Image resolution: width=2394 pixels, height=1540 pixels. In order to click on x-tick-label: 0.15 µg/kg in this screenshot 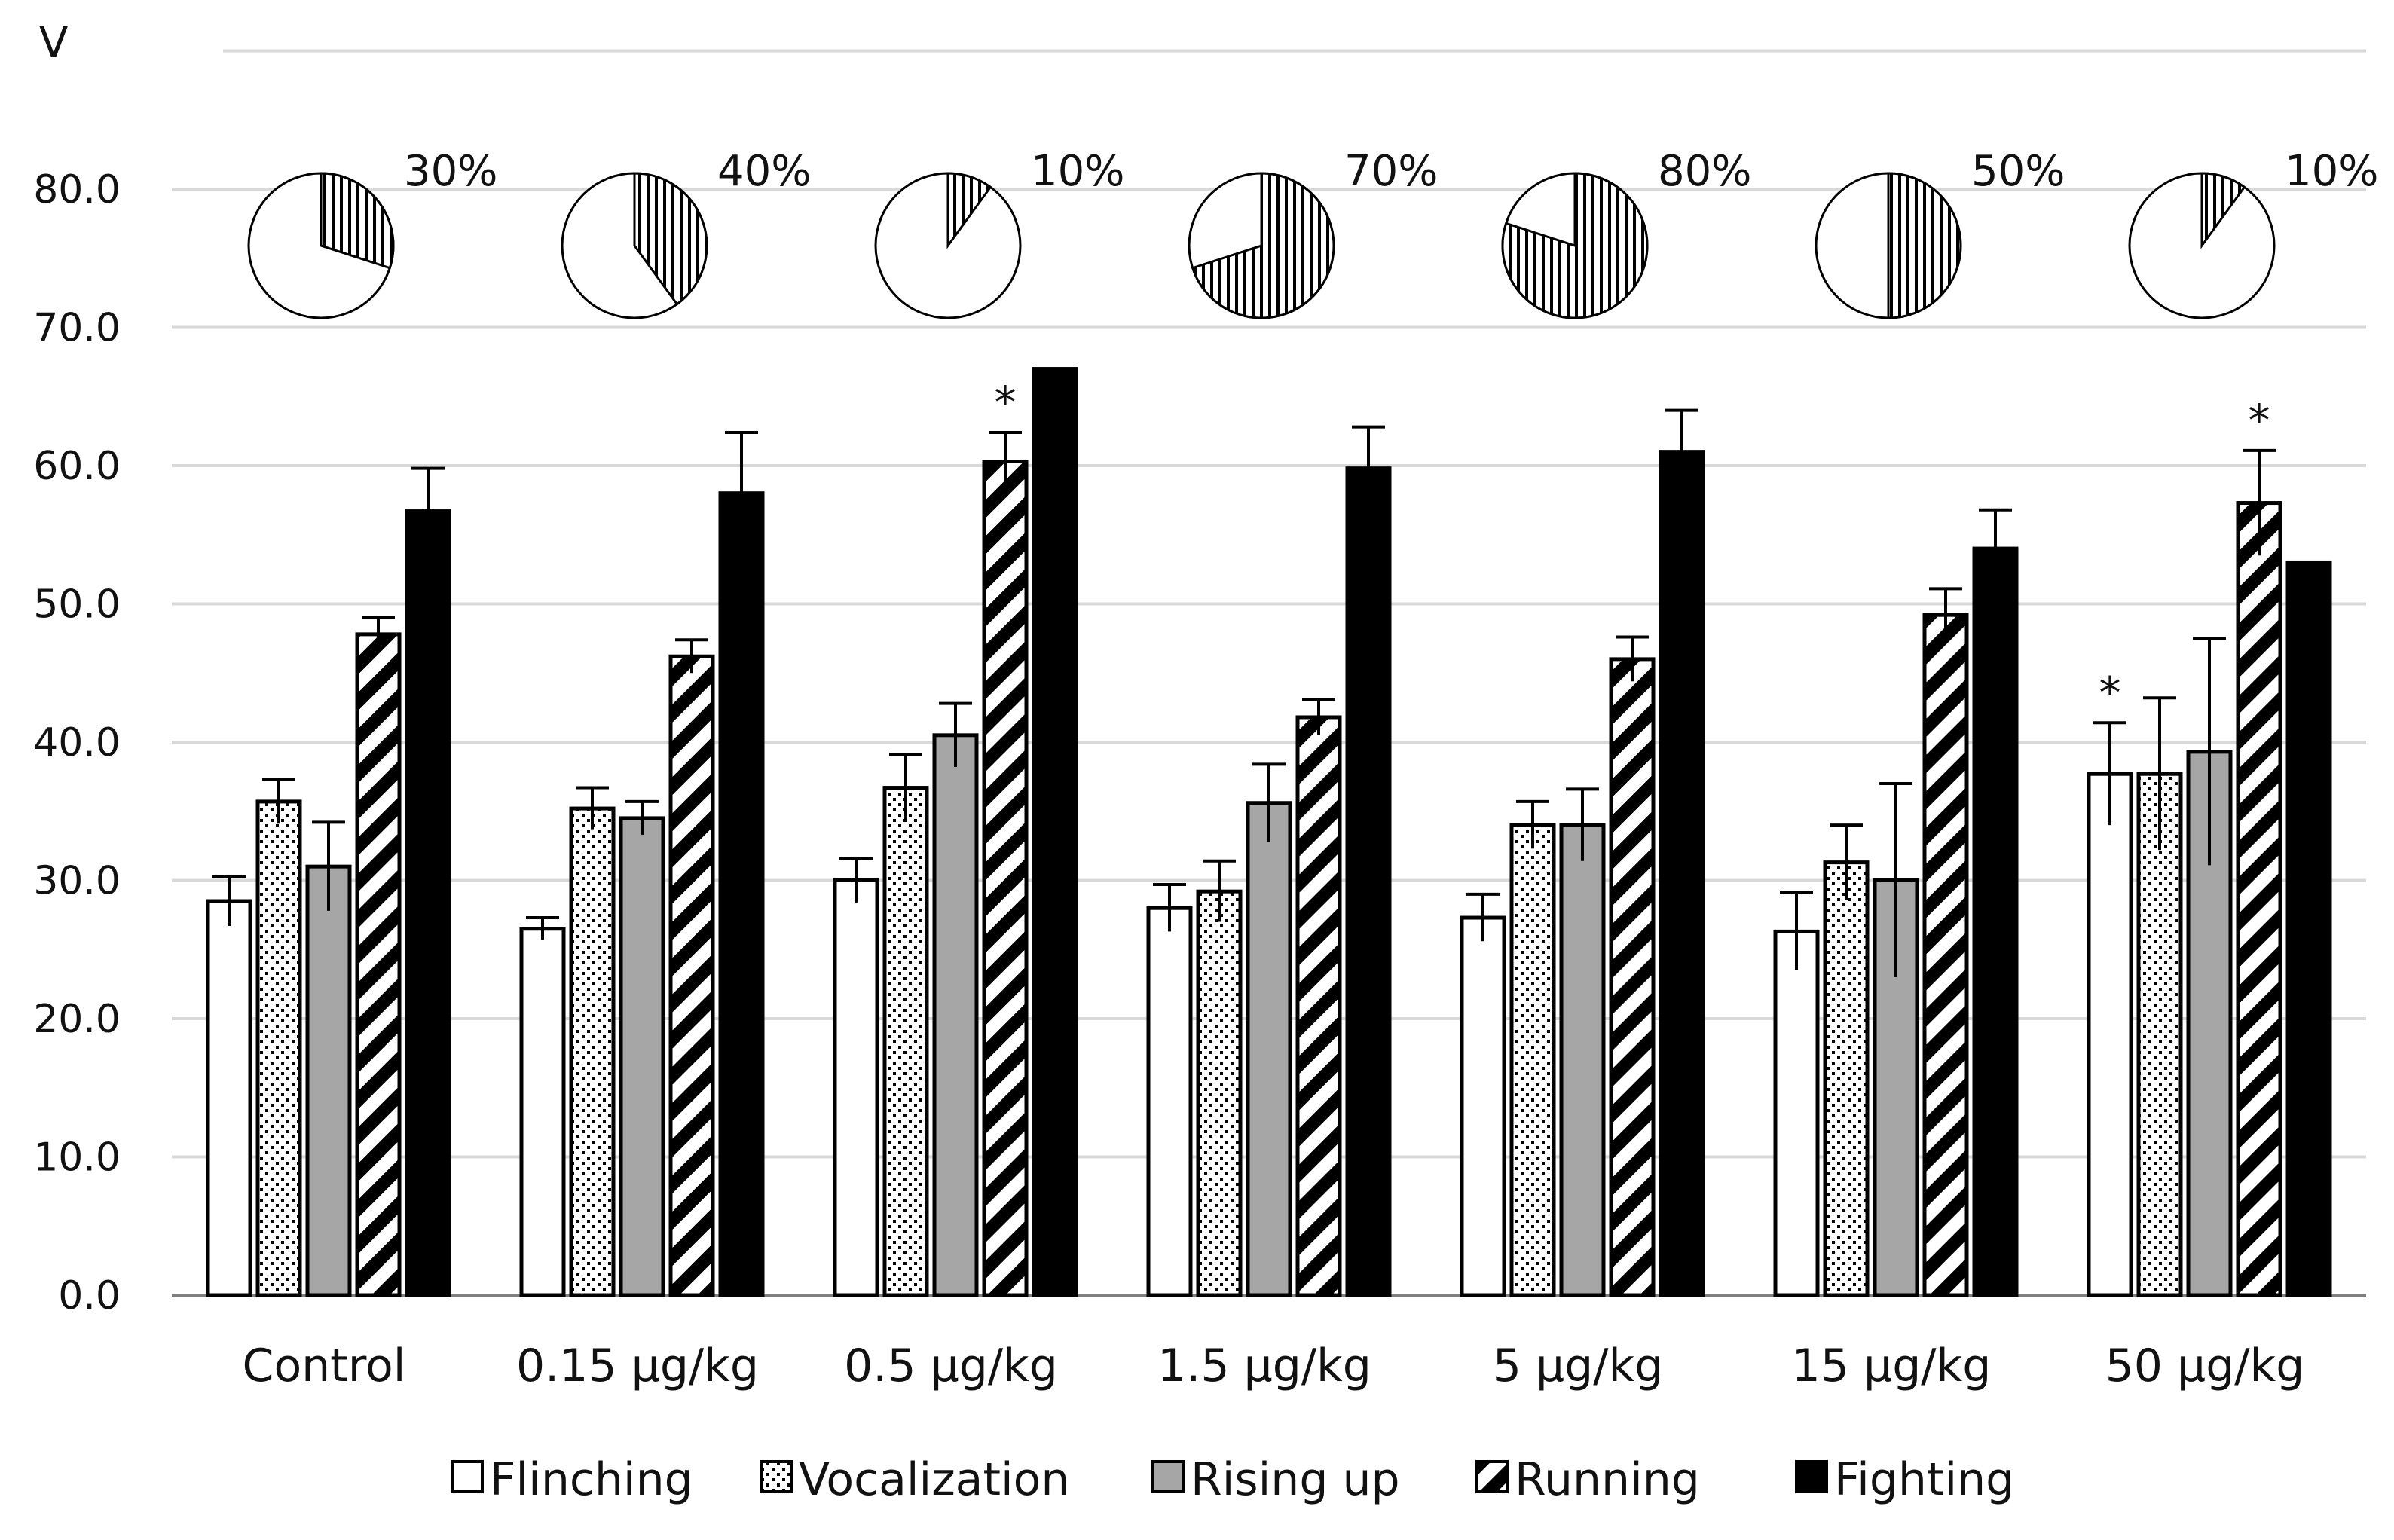, I will do `click(637, 1366)`.